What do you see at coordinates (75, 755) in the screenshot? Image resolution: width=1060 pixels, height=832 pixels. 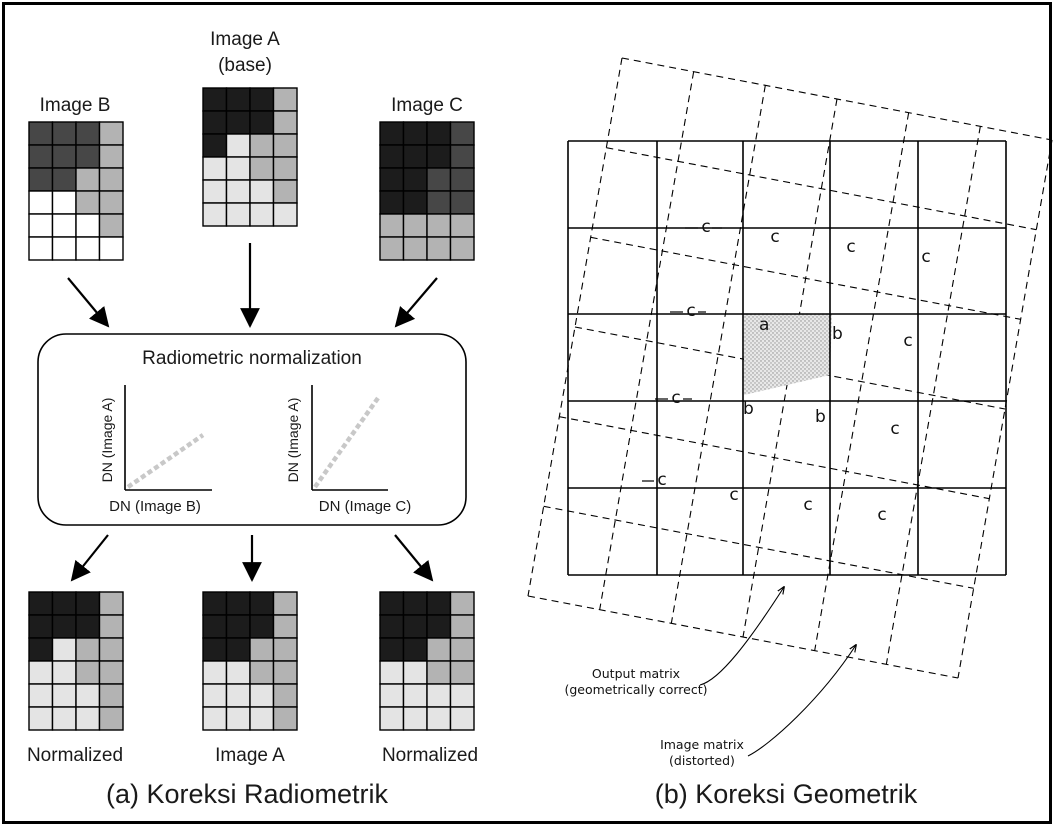 I see `label-normalized-left: Normalized` at bounding box center [75, 755].